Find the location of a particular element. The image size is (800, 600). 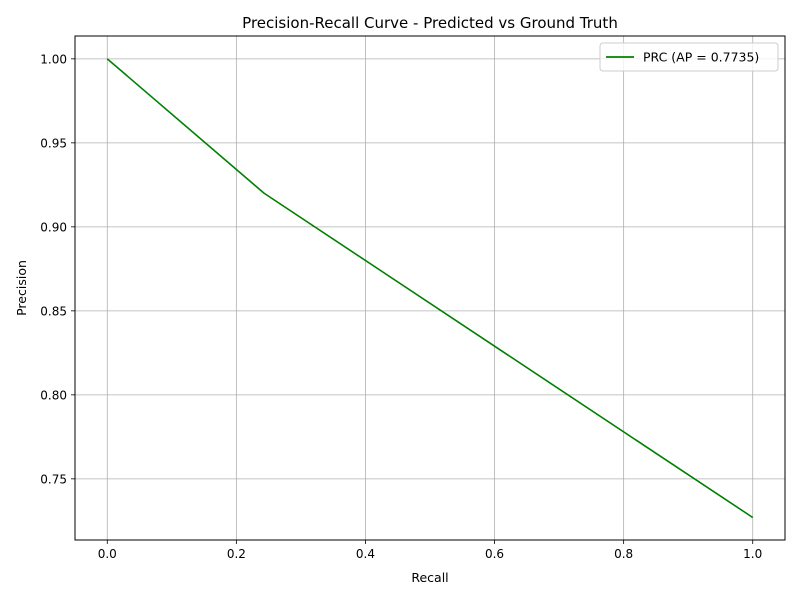

x-tick-label: 1.0 is located at coordinates (752, 554).